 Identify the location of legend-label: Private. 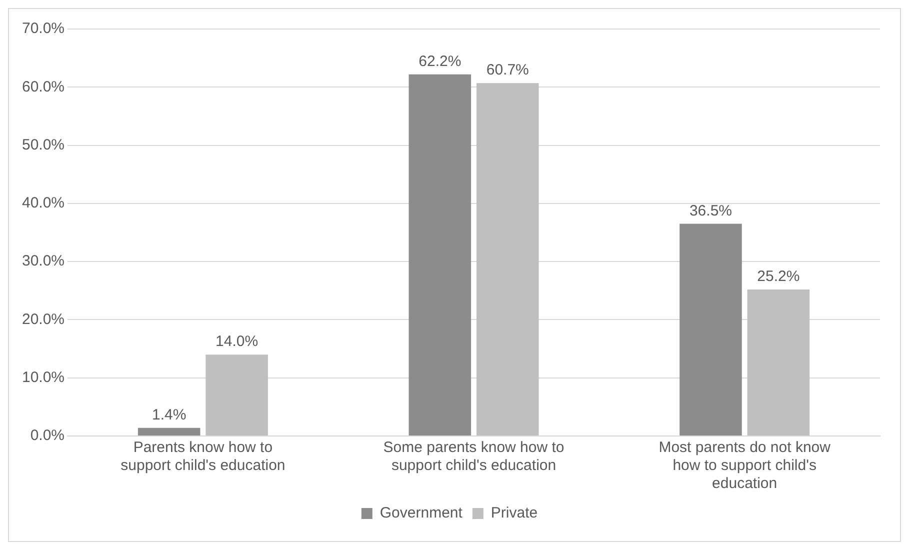
(514, 513).